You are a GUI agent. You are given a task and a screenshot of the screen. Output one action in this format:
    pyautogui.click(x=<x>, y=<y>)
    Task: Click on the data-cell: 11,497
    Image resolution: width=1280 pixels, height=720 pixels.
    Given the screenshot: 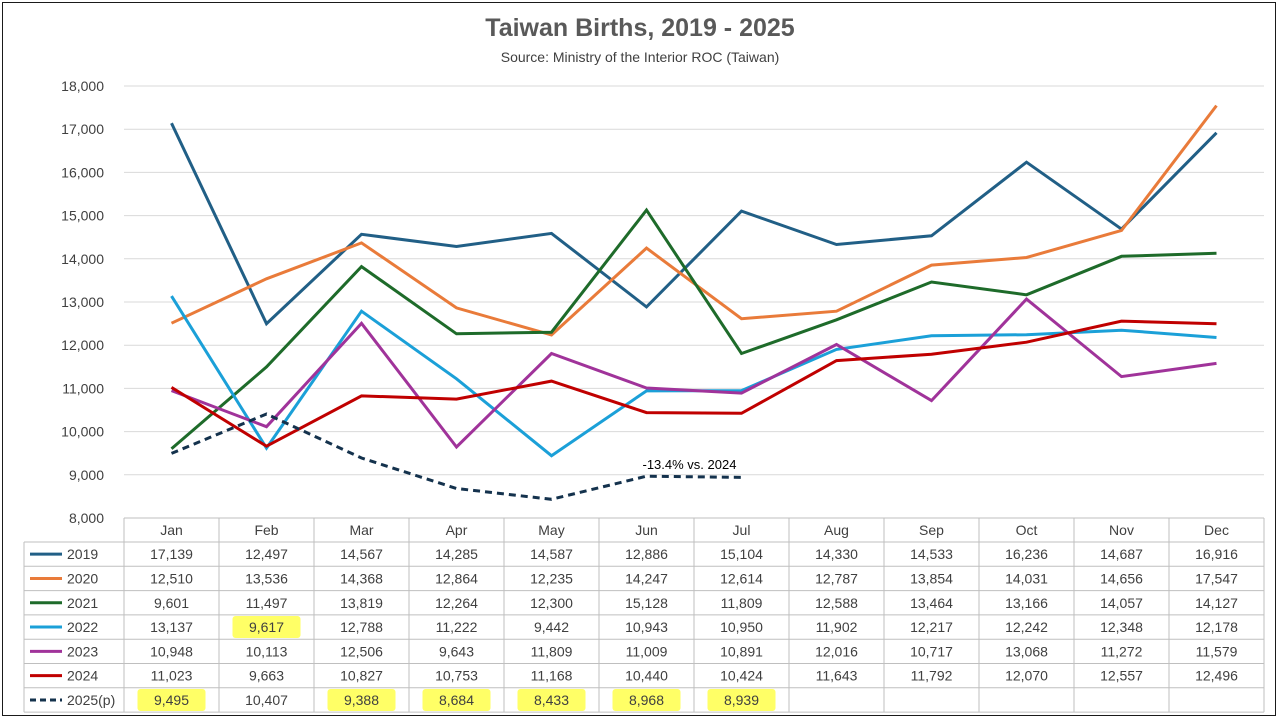 What is the action you would take?
    pyautogui.click(x=267, y=603)
    